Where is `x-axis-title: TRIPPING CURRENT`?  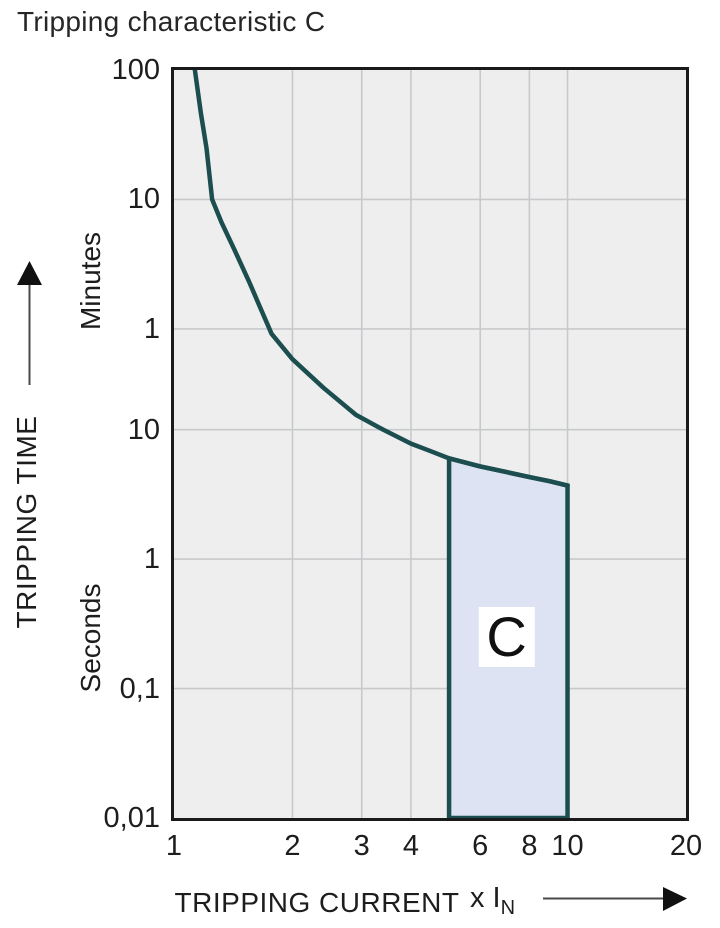
x-axis-title: TRIPPING CURRENT is located at coordinates (317, 902).